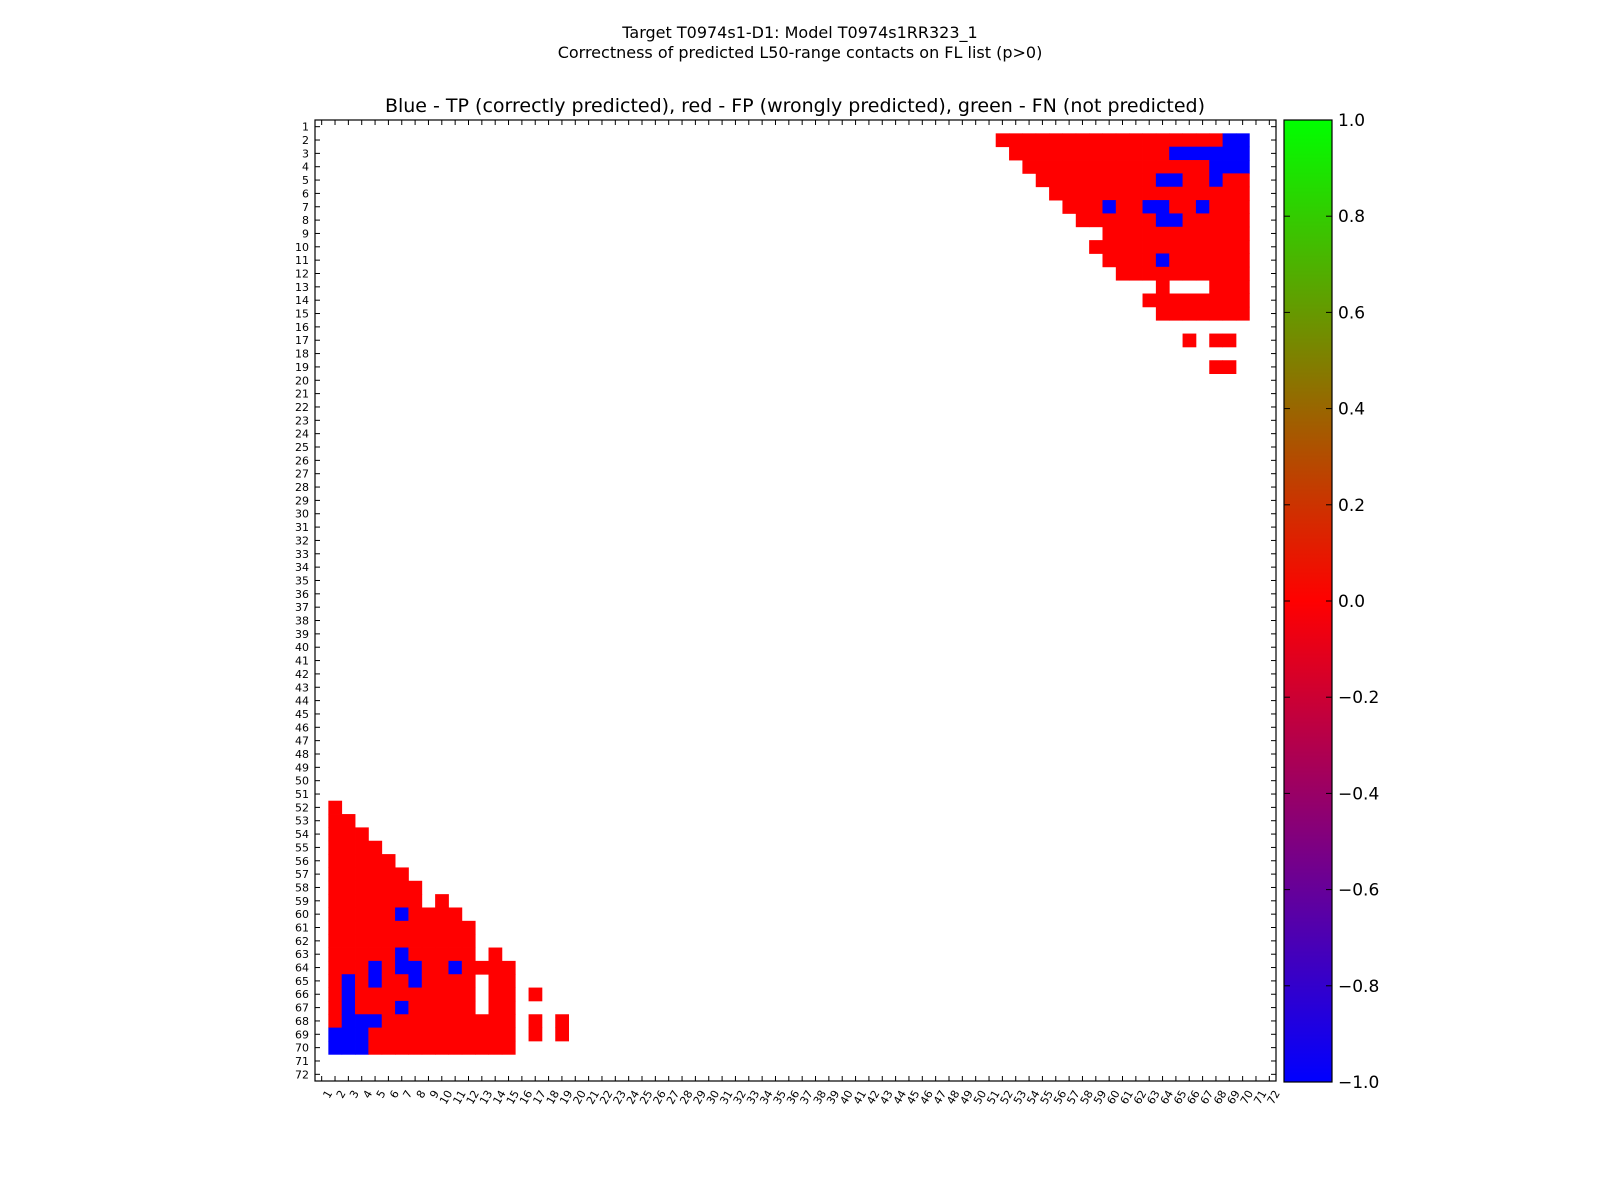 The image size is (1600, 1200). What do you see at coordinates (302, 714) in the screenshot?
I see `y-tick-label: 45` at bounding box center [302, 714].